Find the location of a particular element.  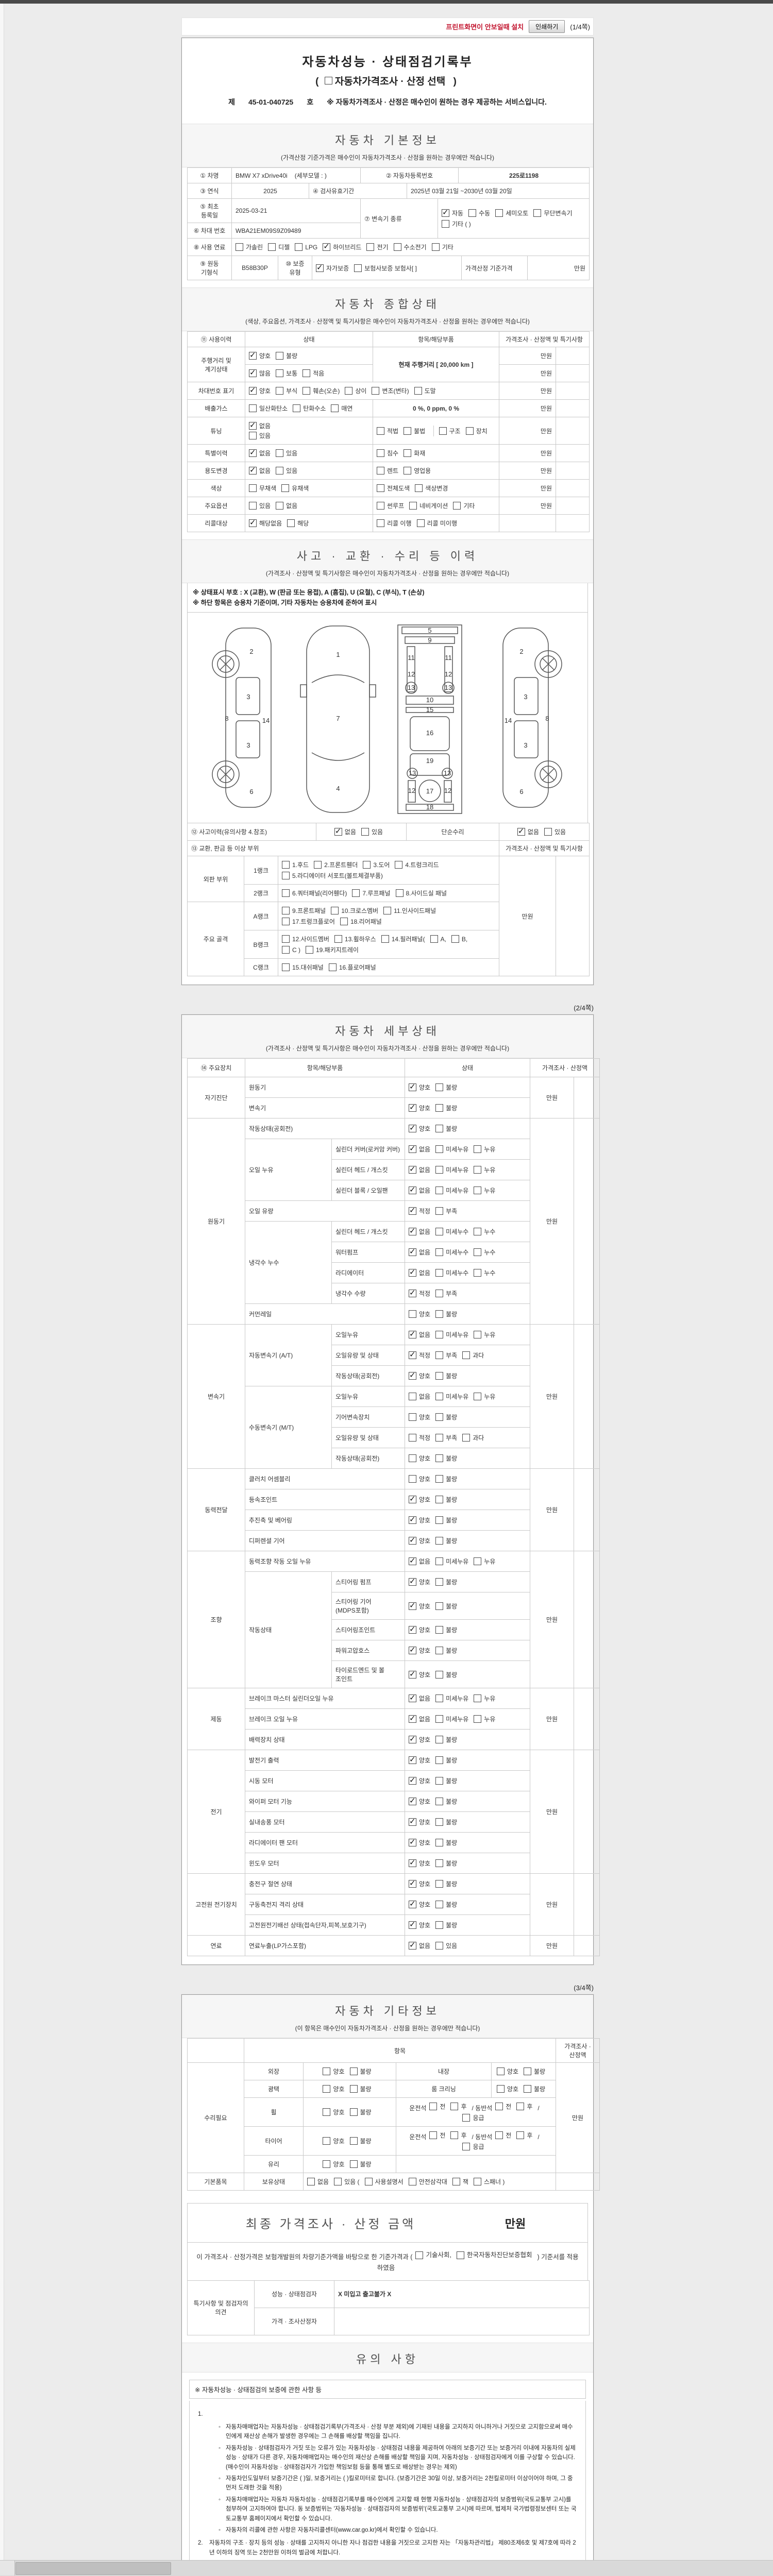

checkbox-수소전기: 수소전기 is located at coordinates (410, 247).